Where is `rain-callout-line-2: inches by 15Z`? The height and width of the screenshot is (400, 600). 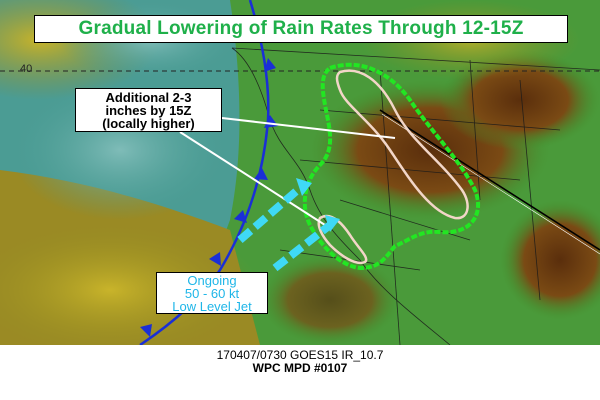 rain-callout-line-2: inches by 15Z is located at coordinates (148, 110).